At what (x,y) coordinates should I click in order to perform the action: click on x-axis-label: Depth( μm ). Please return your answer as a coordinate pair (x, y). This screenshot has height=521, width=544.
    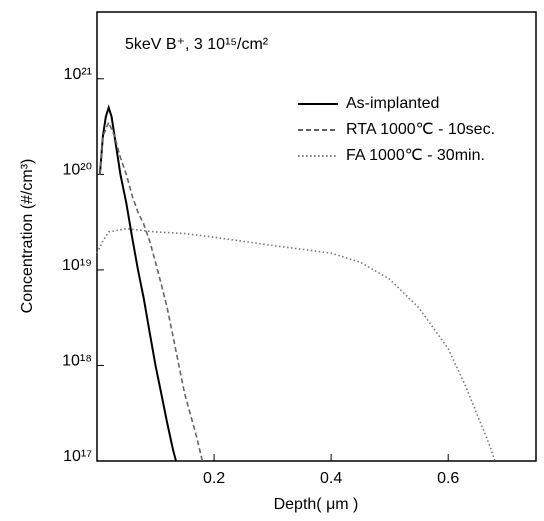
    Looking at the image, I should click on (316, 504).